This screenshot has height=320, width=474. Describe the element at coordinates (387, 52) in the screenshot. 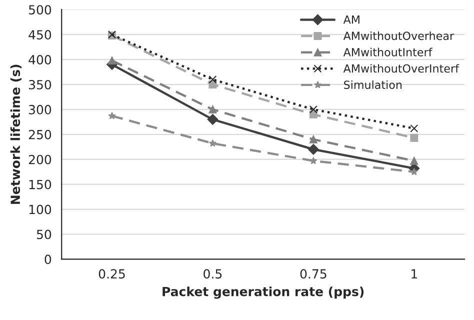

I see `legend-label: AMwithoutInterf` at that location.